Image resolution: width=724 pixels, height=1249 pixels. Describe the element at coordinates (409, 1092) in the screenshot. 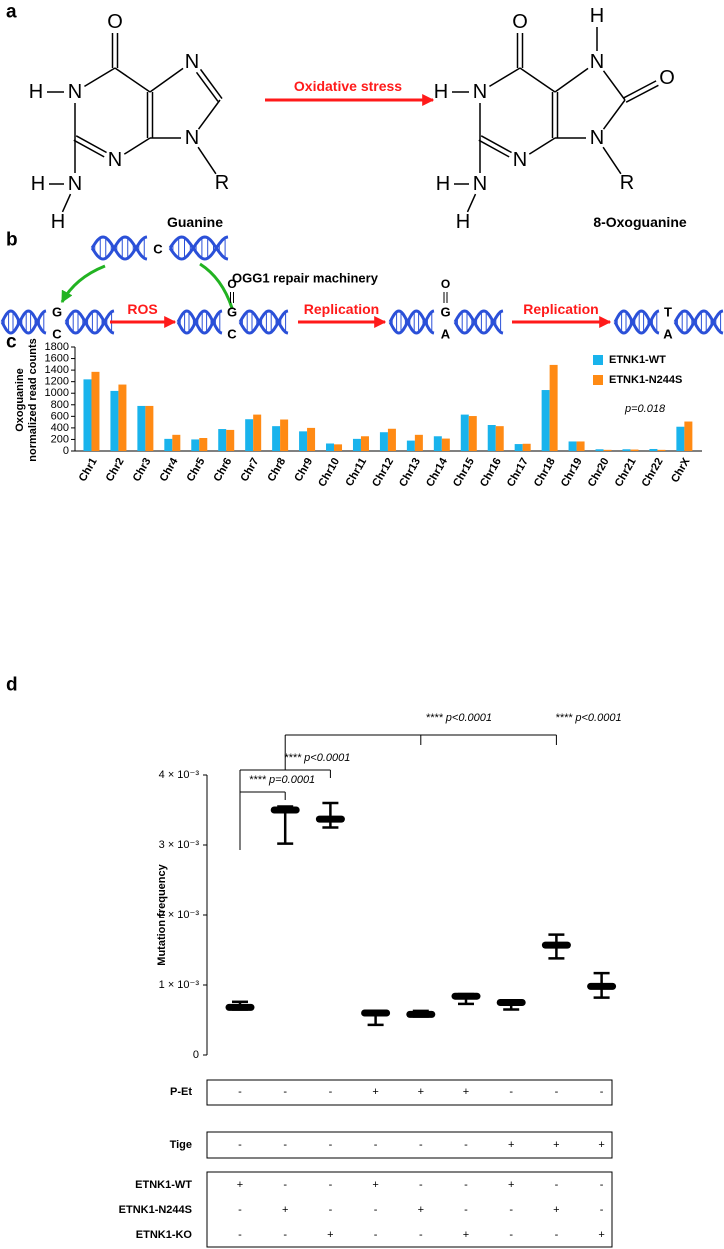

I see `condition-box` at that location.